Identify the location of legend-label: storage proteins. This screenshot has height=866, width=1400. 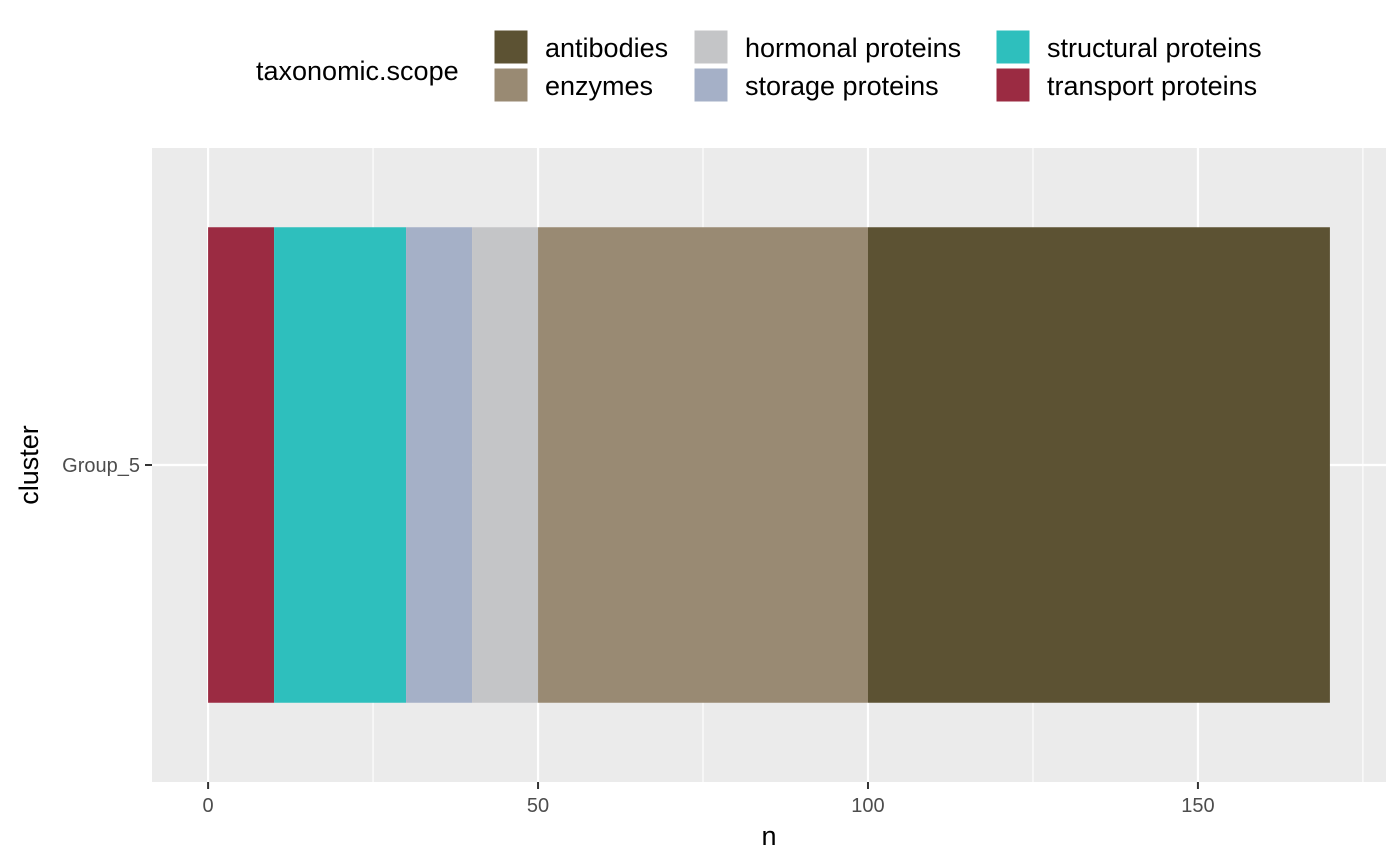
(842, 86).